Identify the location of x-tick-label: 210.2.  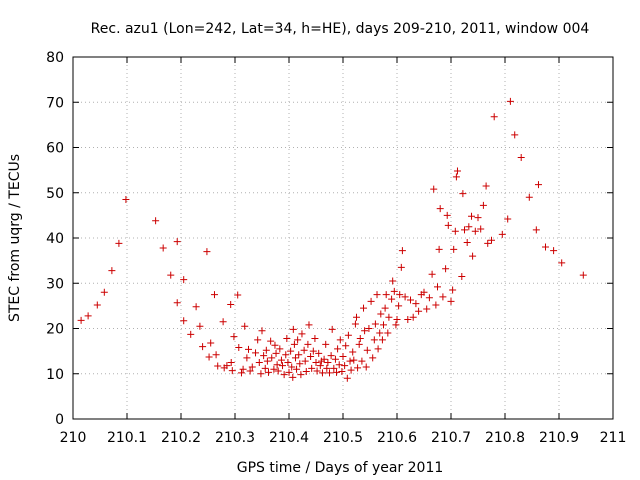
(181, 438).